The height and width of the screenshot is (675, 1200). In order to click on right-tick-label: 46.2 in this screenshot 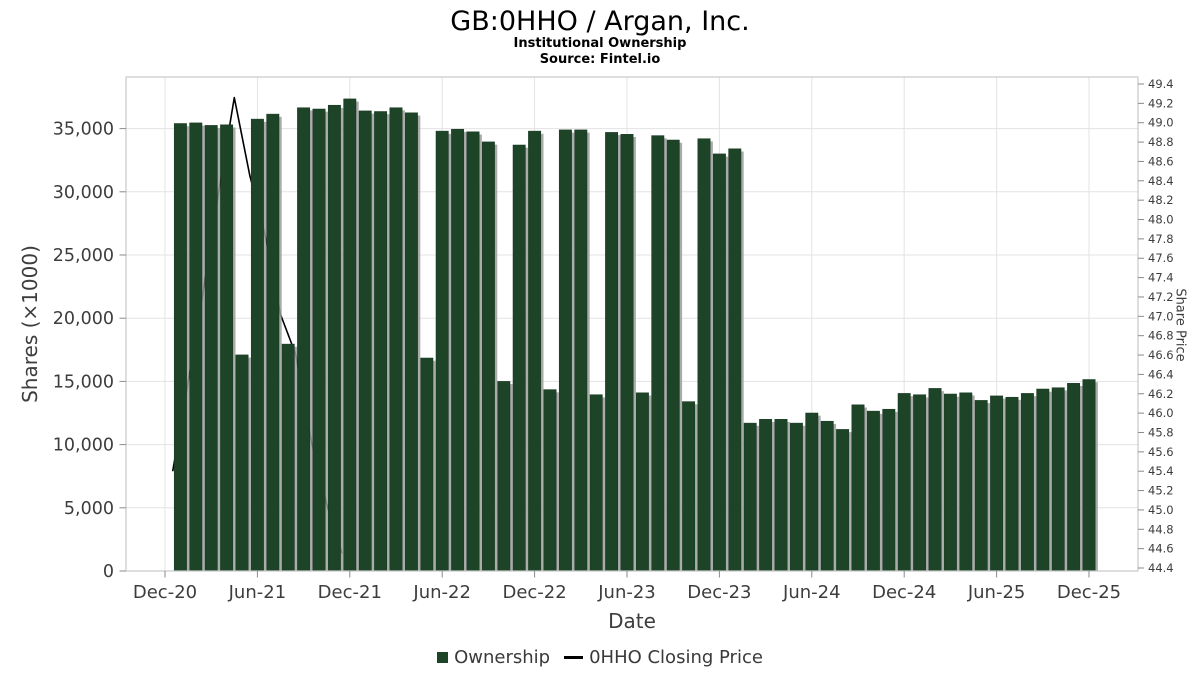, I will do `click(1161, 394)`.